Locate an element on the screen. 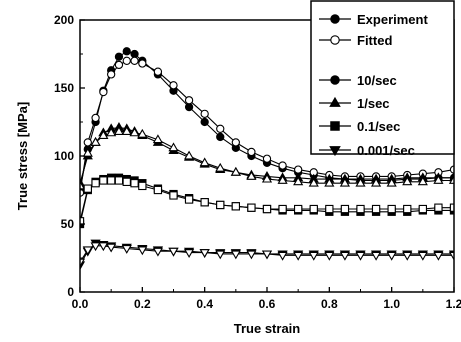 This screenshot has width=461, height=342. legend-label: 10/sec is located at coordinates (377, 80).